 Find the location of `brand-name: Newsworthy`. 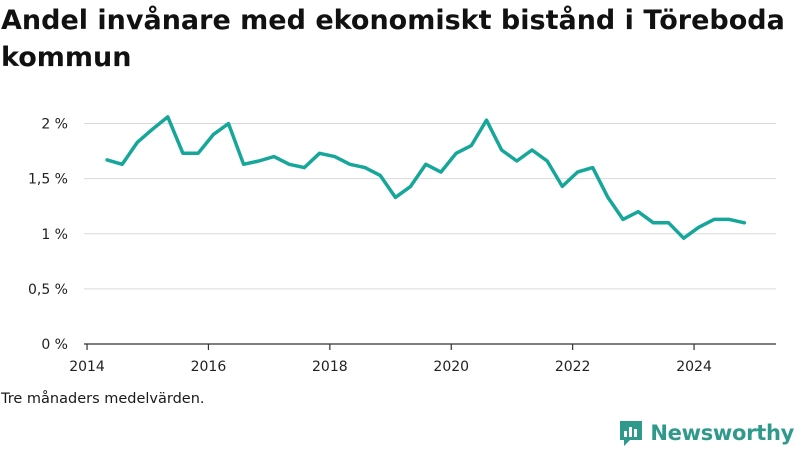

brand-name: Newsworthy is located at coordinates (722, 433).